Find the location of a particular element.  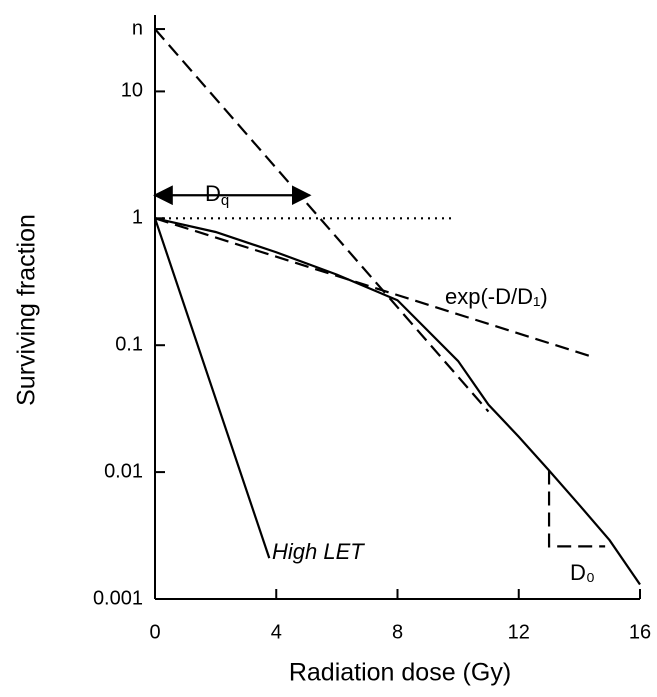

d0-label: D₀ is located at coordinates (582, 572).